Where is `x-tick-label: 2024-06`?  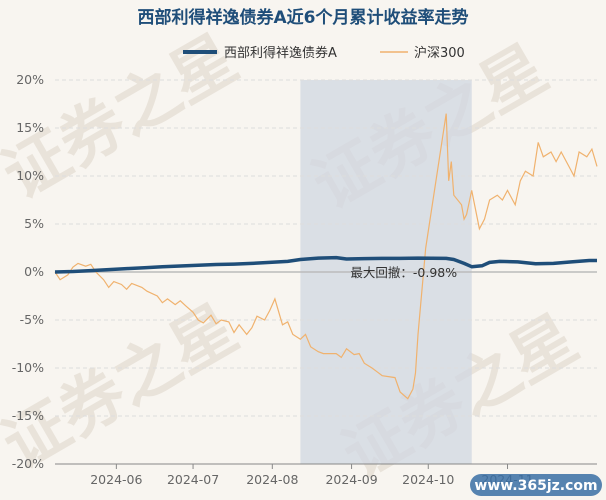 x-tick-label: 2024-06 is located at coordinates (116, 479).